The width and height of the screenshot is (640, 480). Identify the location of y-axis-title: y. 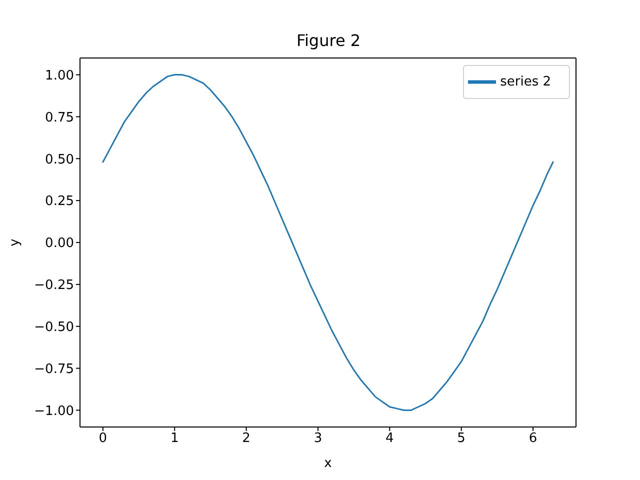
(15, 242).